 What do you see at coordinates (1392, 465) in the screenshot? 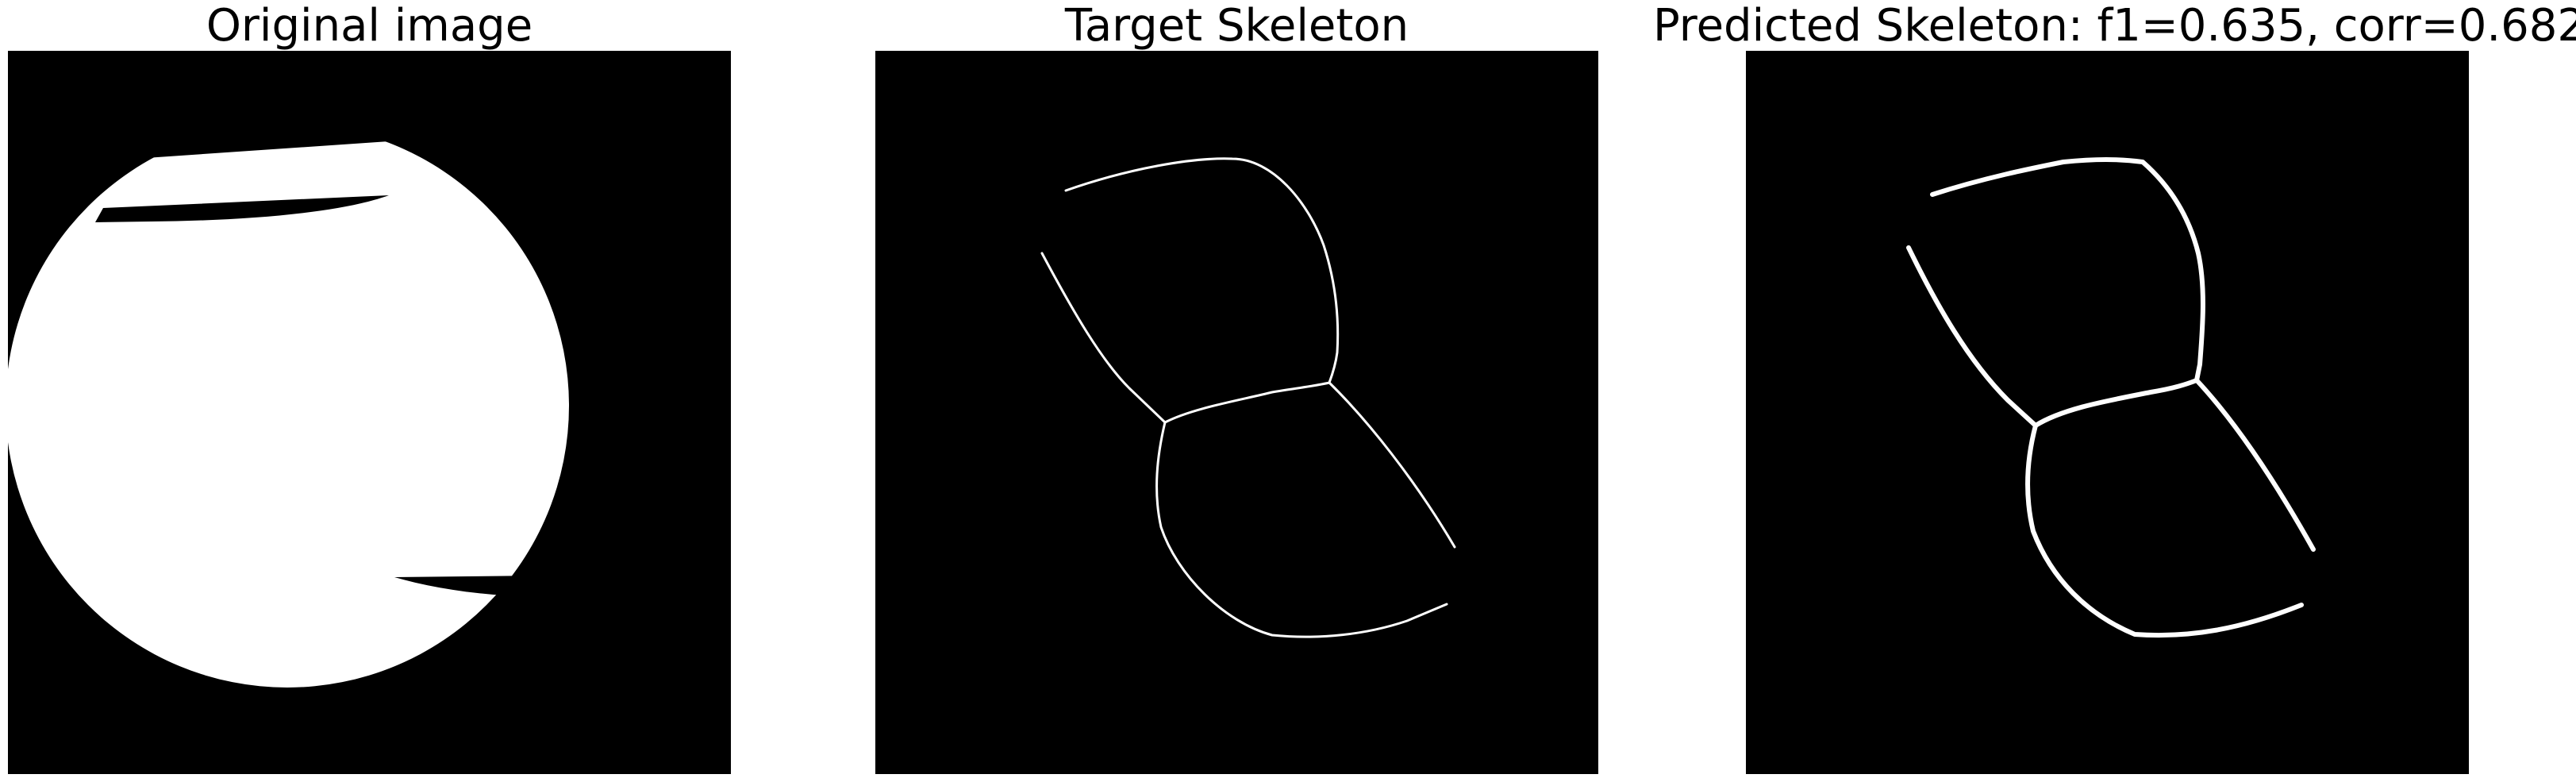
I see `skeleton-right-lower-branch` at bounding box center [1392, 465].